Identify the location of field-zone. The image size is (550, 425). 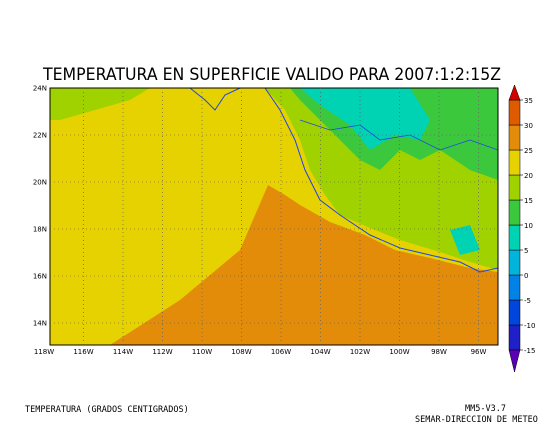
(100, 104).